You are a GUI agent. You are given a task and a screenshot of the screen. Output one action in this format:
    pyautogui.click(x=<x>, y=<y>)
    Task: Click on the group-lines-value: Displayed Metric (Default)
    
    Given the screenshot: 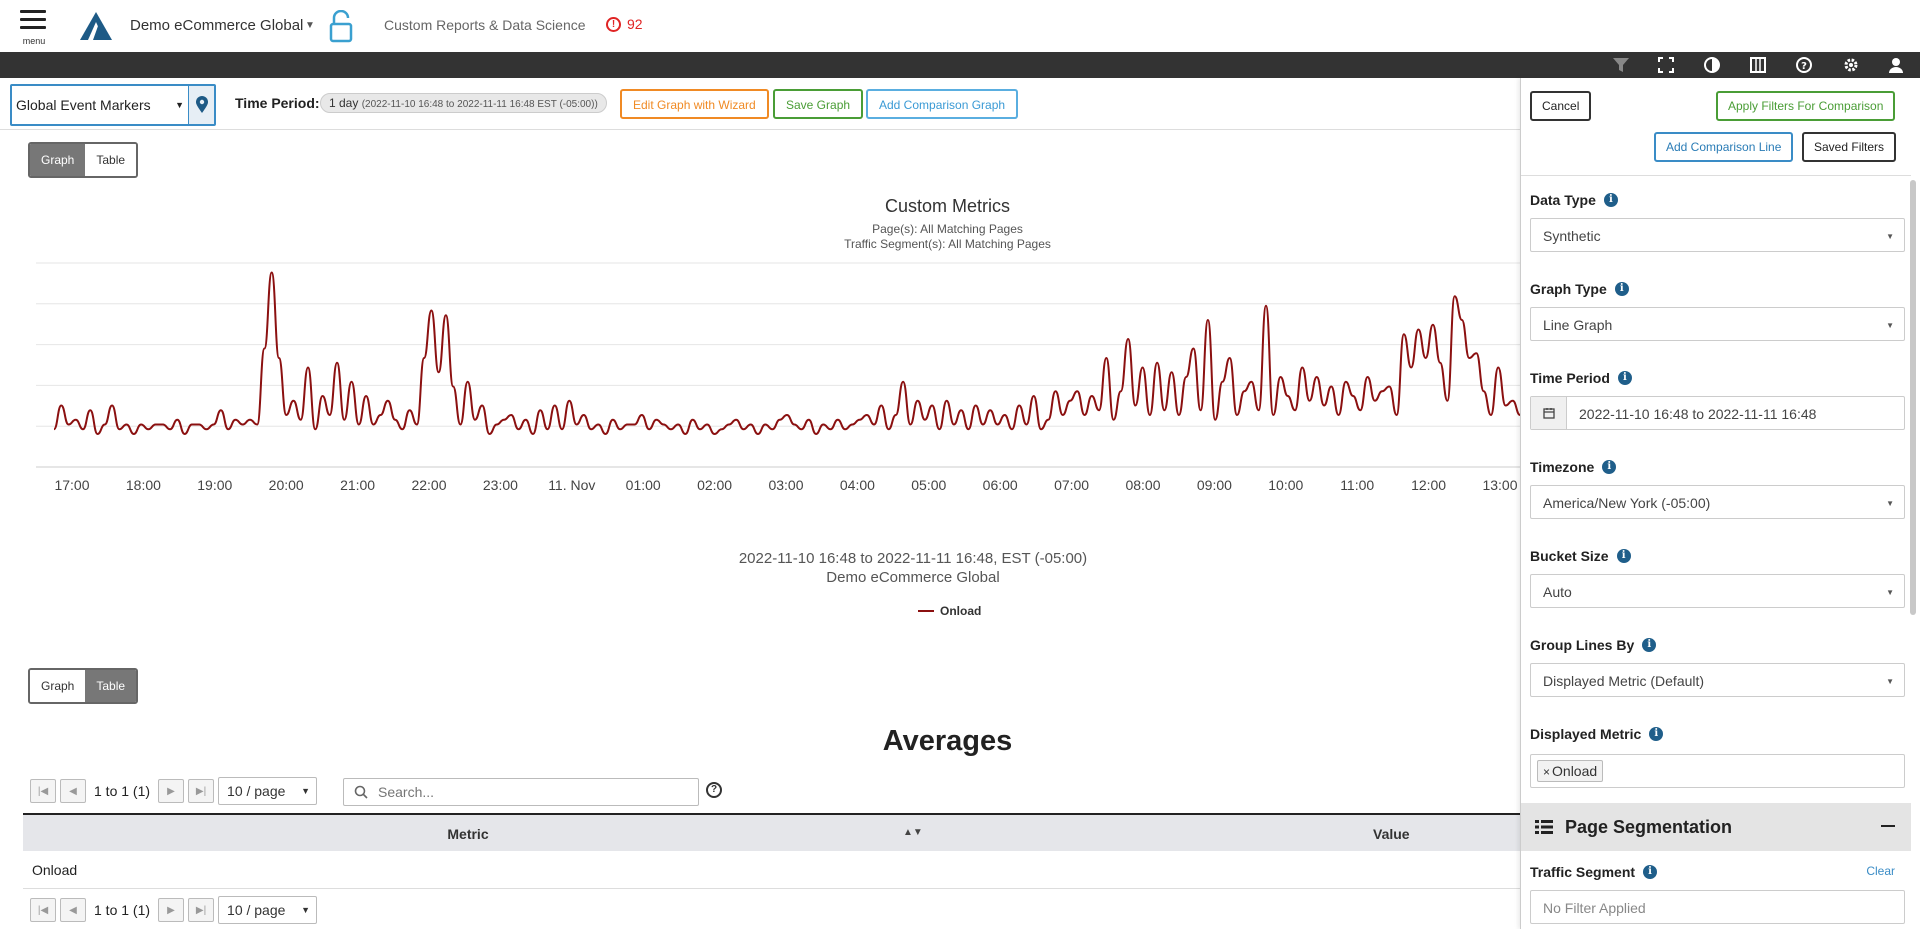 What is the action you would take?
    pyautogui.click(x=1624, y=681)
    